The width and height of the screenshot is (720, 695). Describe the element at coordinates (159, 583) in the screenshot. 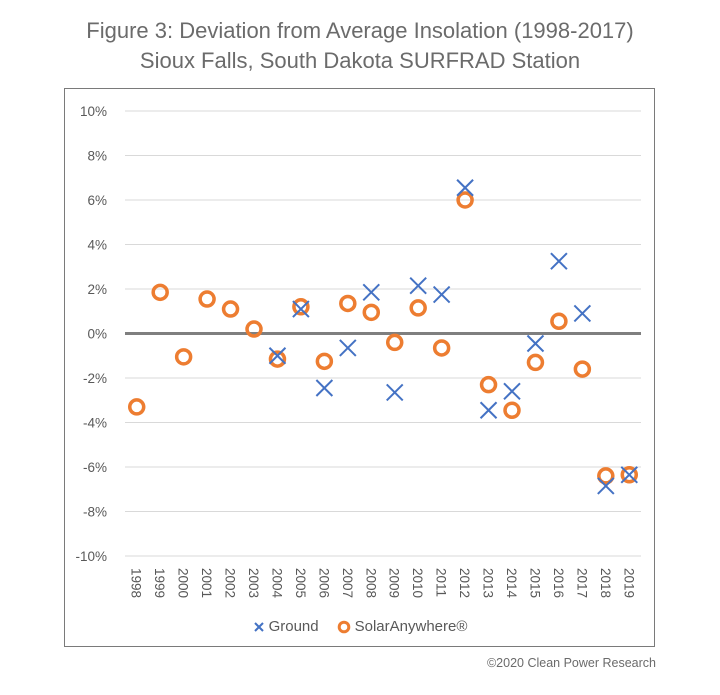

I see `x-tick-label: 1999` at that location.